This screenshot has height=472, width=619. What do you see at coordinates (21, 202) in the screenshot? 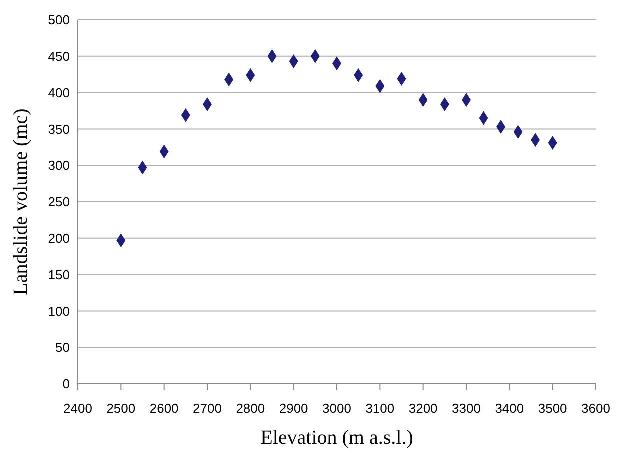
I see `y-axis-title: Landslide volume (mc)` at bounding box center [21, 202].